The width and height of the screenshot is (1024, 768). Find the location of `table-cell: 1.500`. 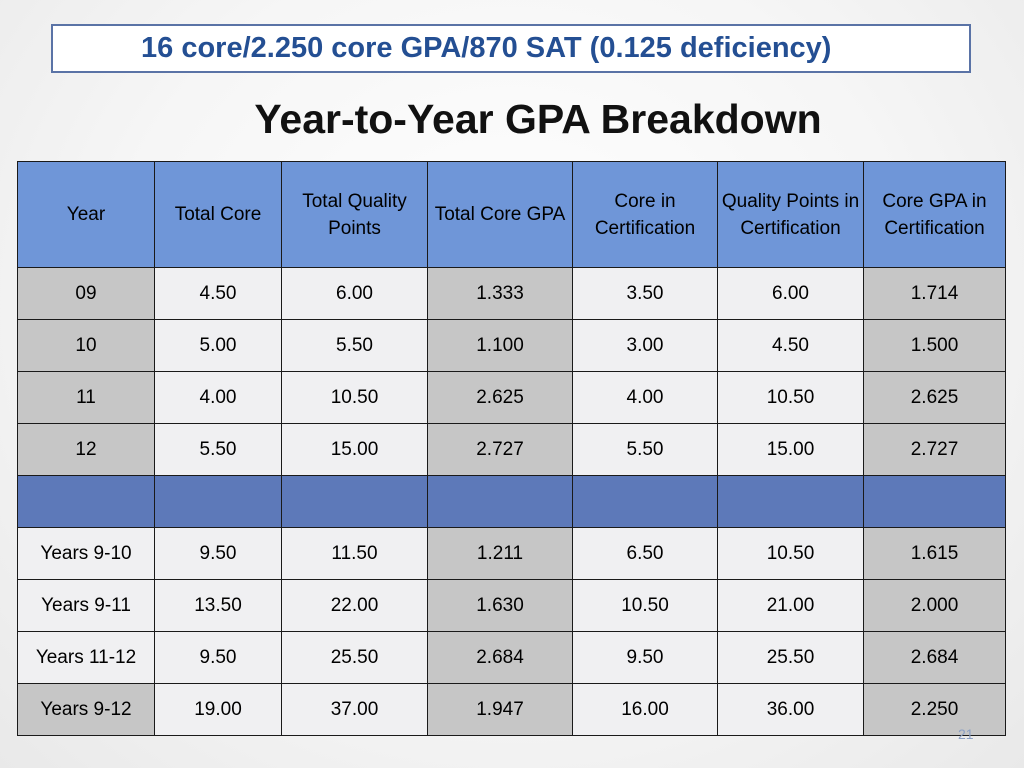

table-cell: 1.500 is located at coordinates (934, 345).